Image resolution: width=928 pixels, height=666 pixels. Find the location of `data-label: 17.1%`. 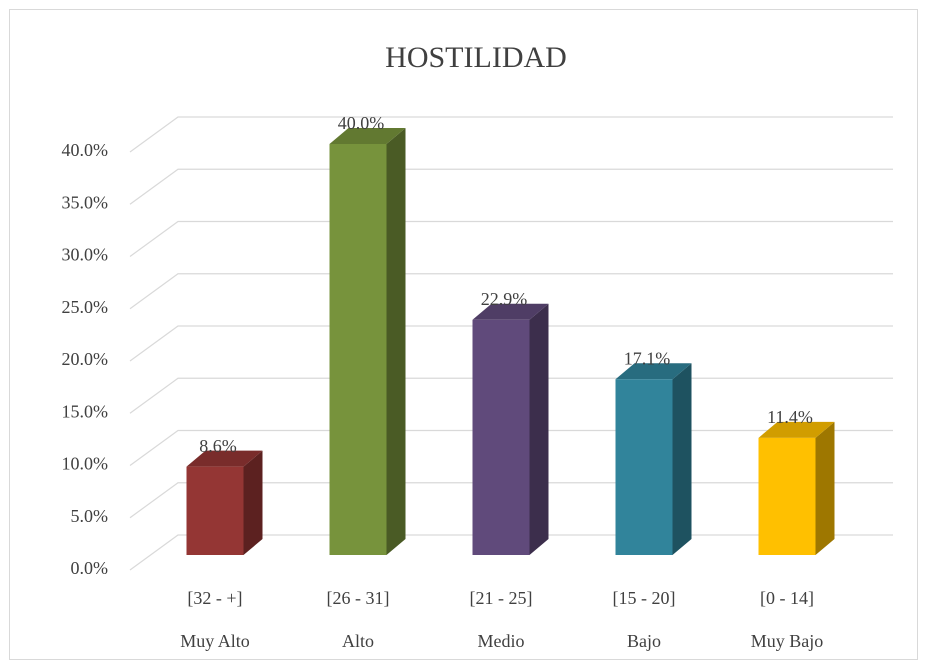

data-label: 17.1% is located at coordinates (647, 358).